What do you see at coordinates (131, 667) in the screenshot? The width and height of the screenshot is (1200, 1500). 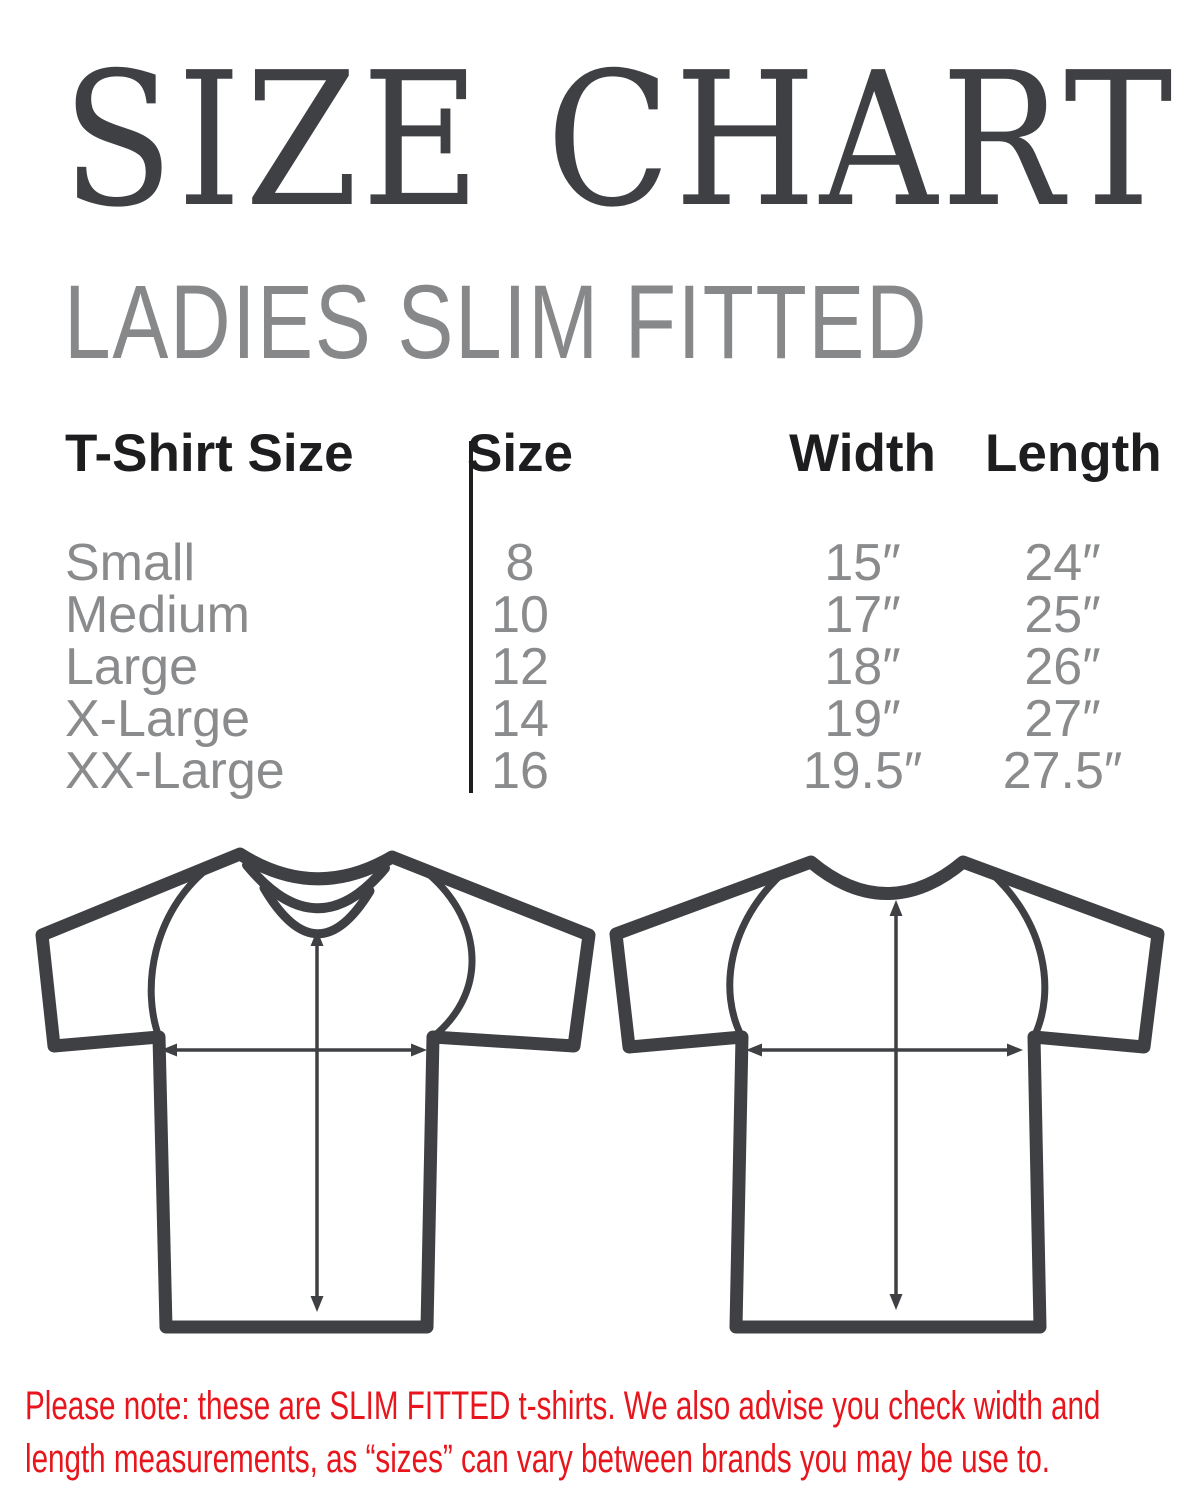 I see `cell-size-name: Large` at bounding box center [131, 667].